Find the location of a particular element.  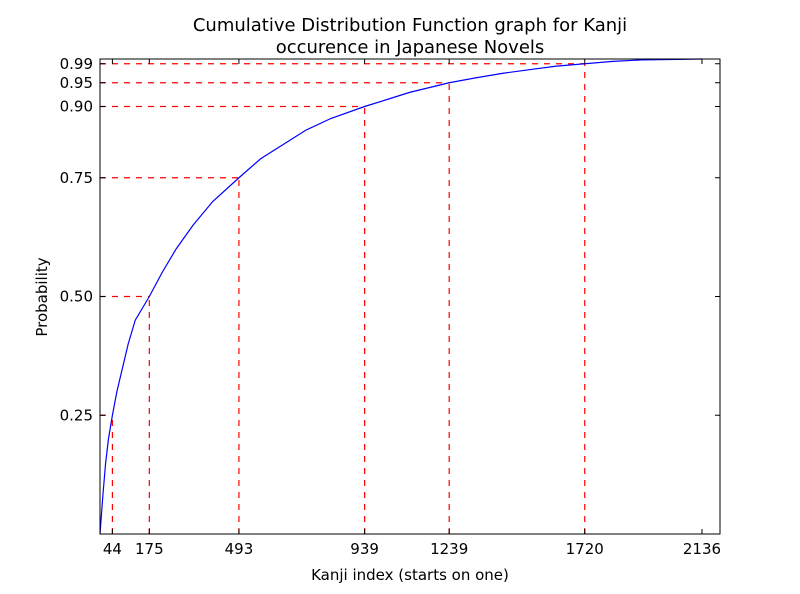

y-tick-label-3: 0.90 is located at coordinates (76, 107).